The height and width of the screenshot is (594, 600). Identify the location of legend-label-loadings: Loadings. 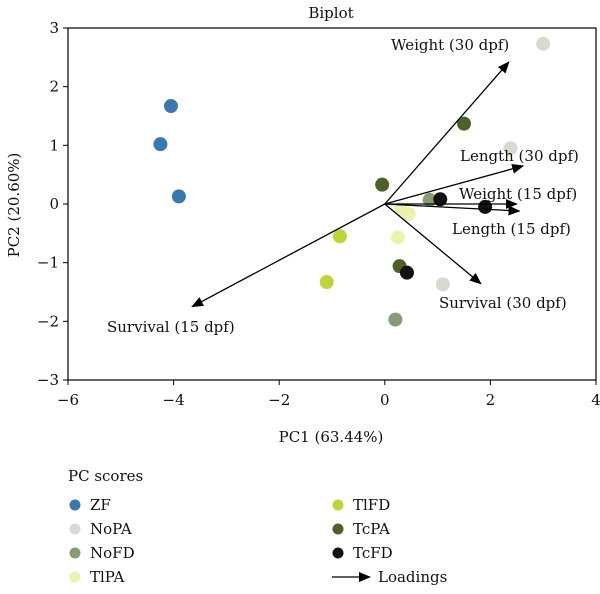
(412, 577).